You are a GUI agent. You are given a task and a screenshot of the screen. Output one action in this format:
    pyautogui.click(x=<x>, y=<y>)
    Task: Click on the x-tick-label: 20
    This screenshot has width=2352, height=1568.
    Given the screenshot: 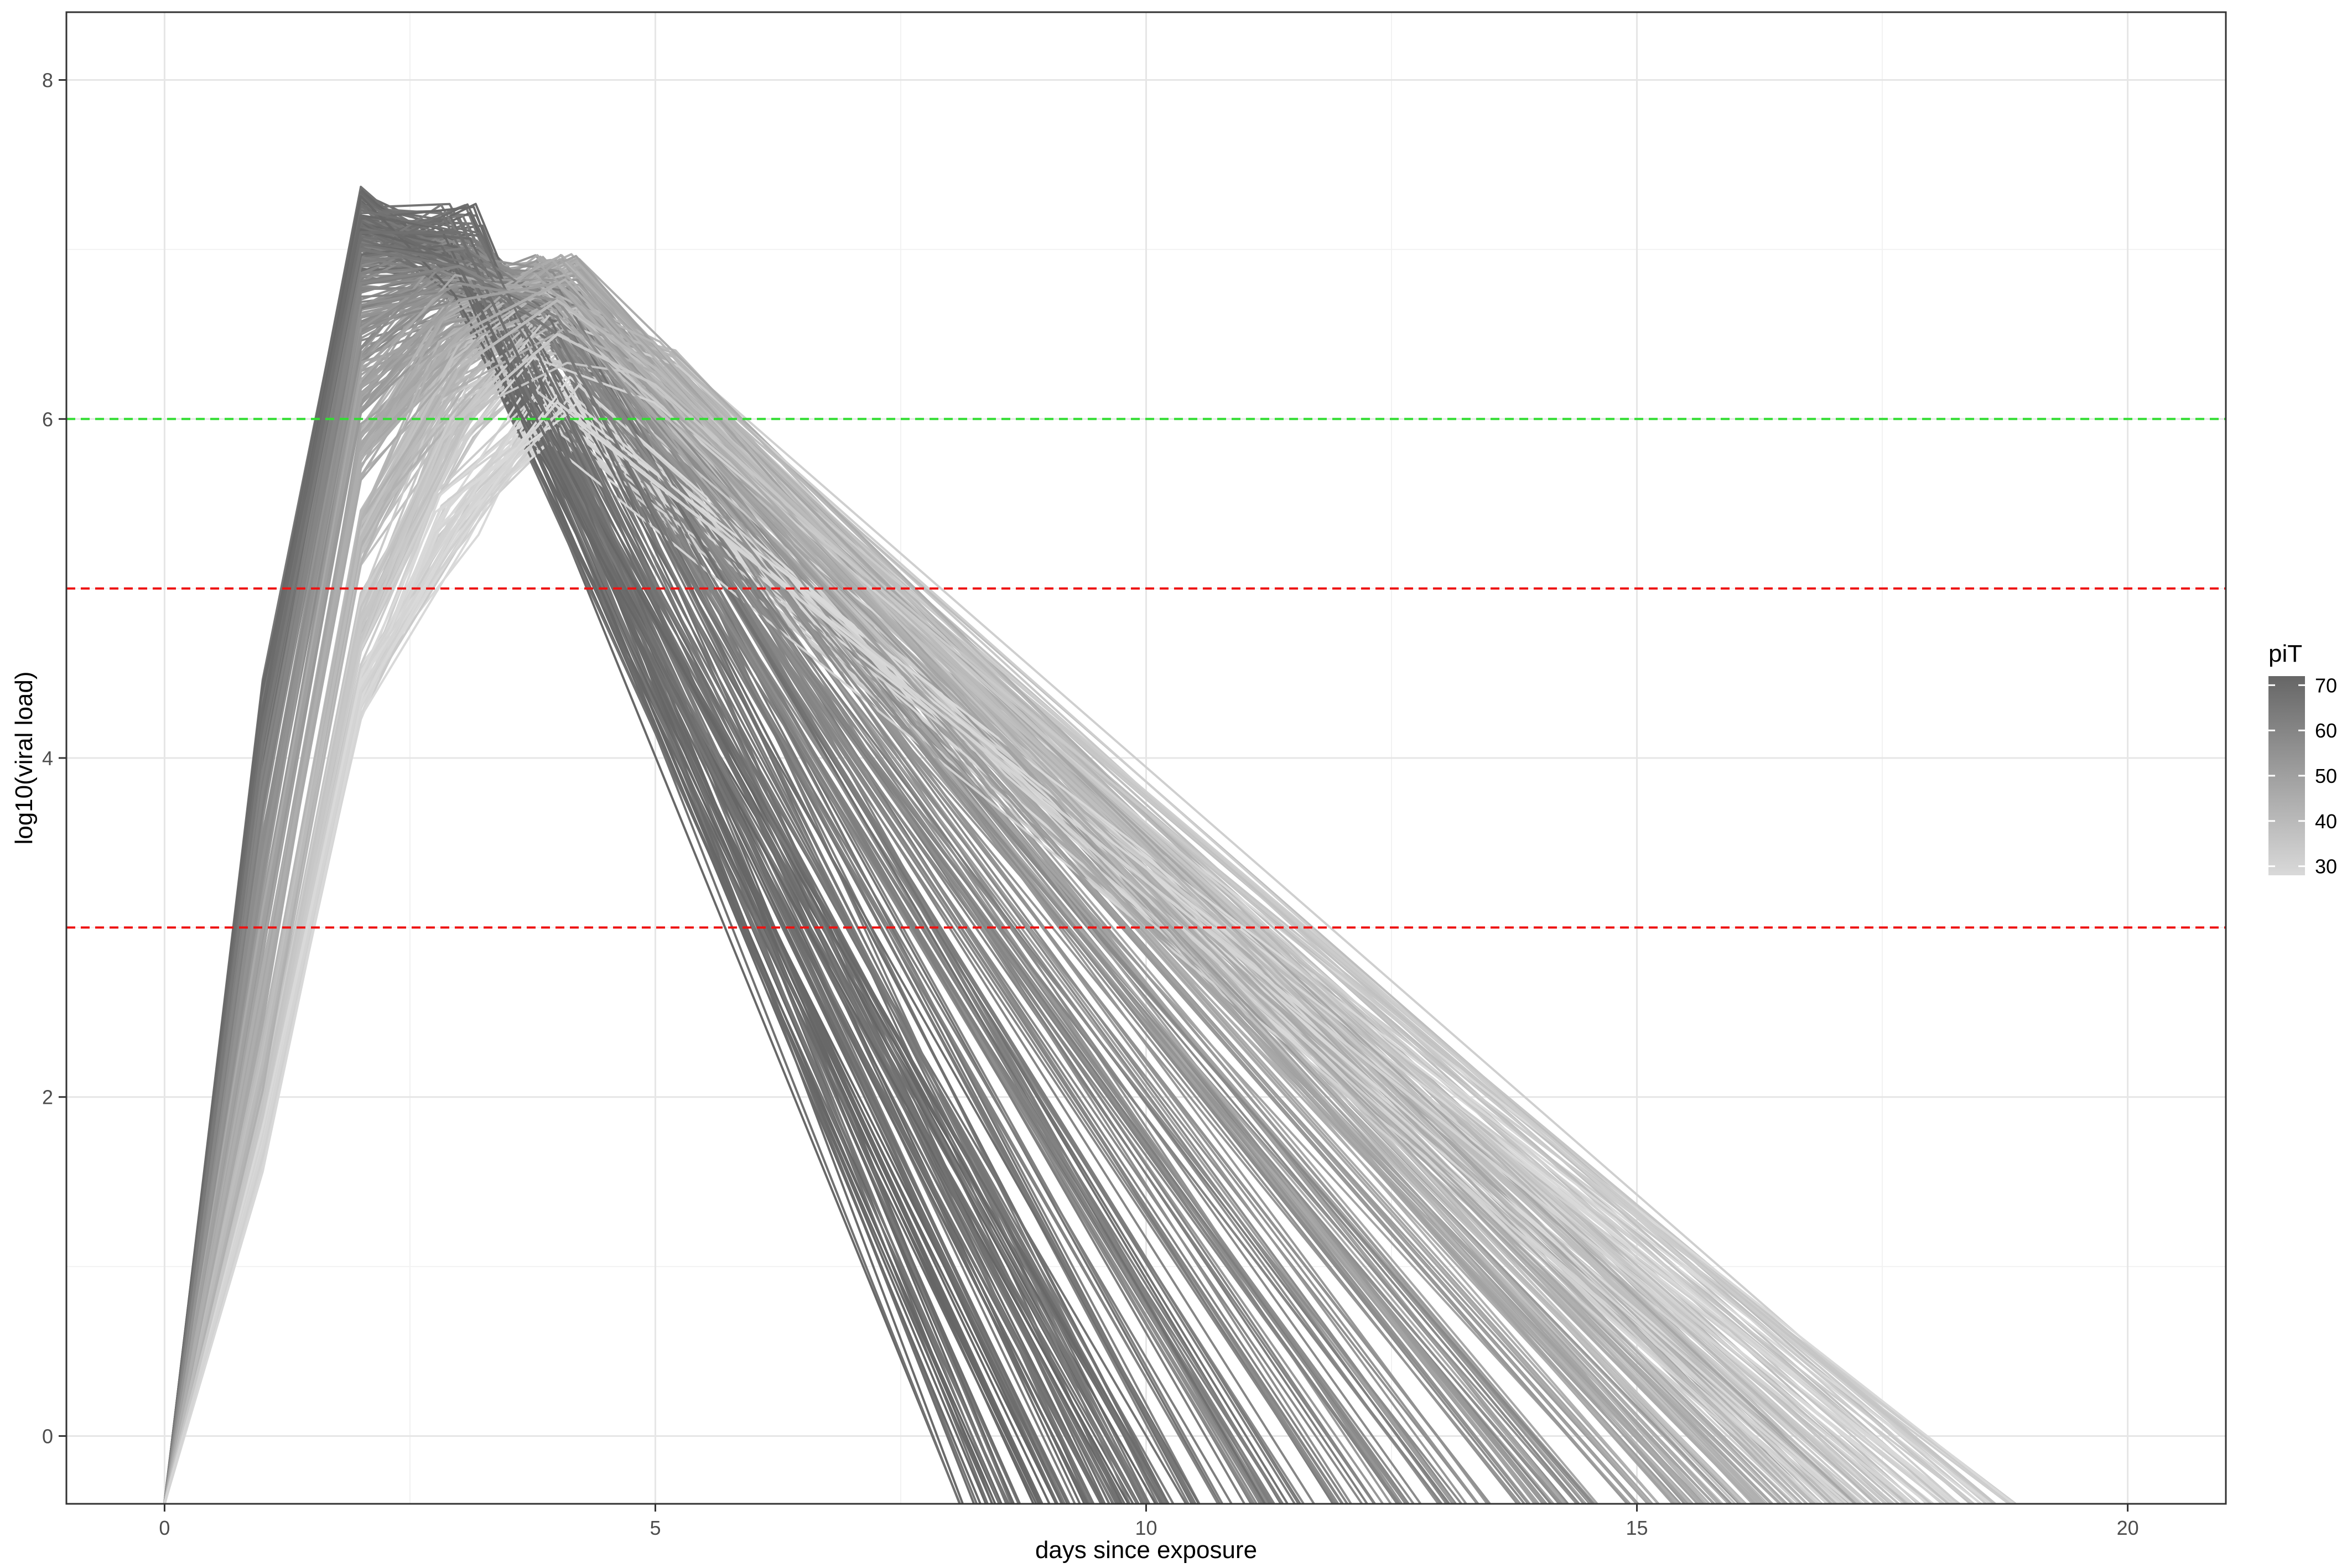 What is the action you would take?
    pyautogui.click(x=2128, y=1528)
    